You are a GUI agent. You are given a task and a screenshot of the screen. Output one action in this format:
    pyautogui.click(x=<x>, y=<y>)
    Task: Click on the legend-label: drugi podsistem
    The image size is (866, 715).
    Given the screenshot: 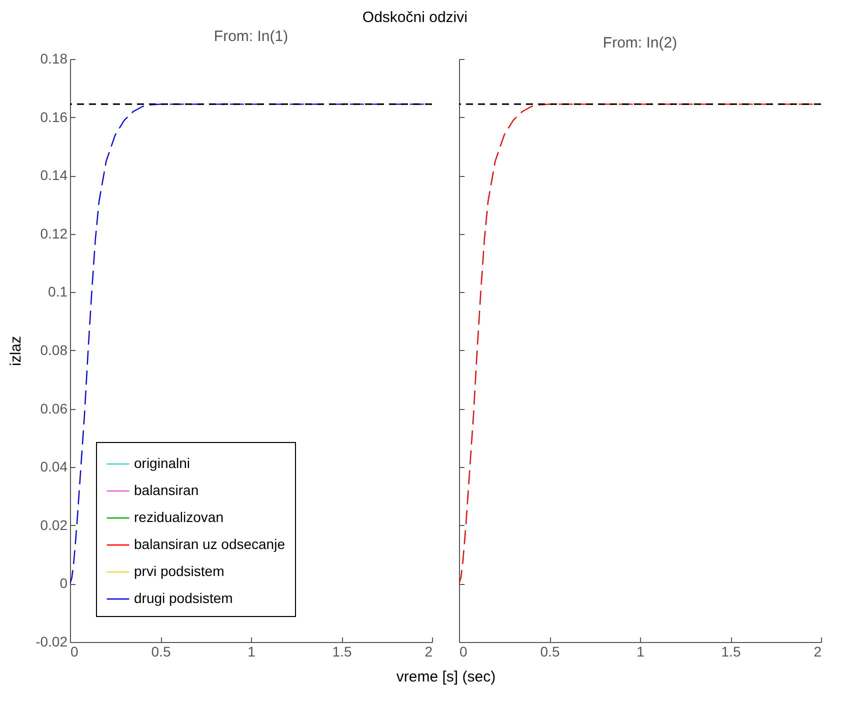 What is the action you would take?
    pyautogui.click(x=183, y=598)
    